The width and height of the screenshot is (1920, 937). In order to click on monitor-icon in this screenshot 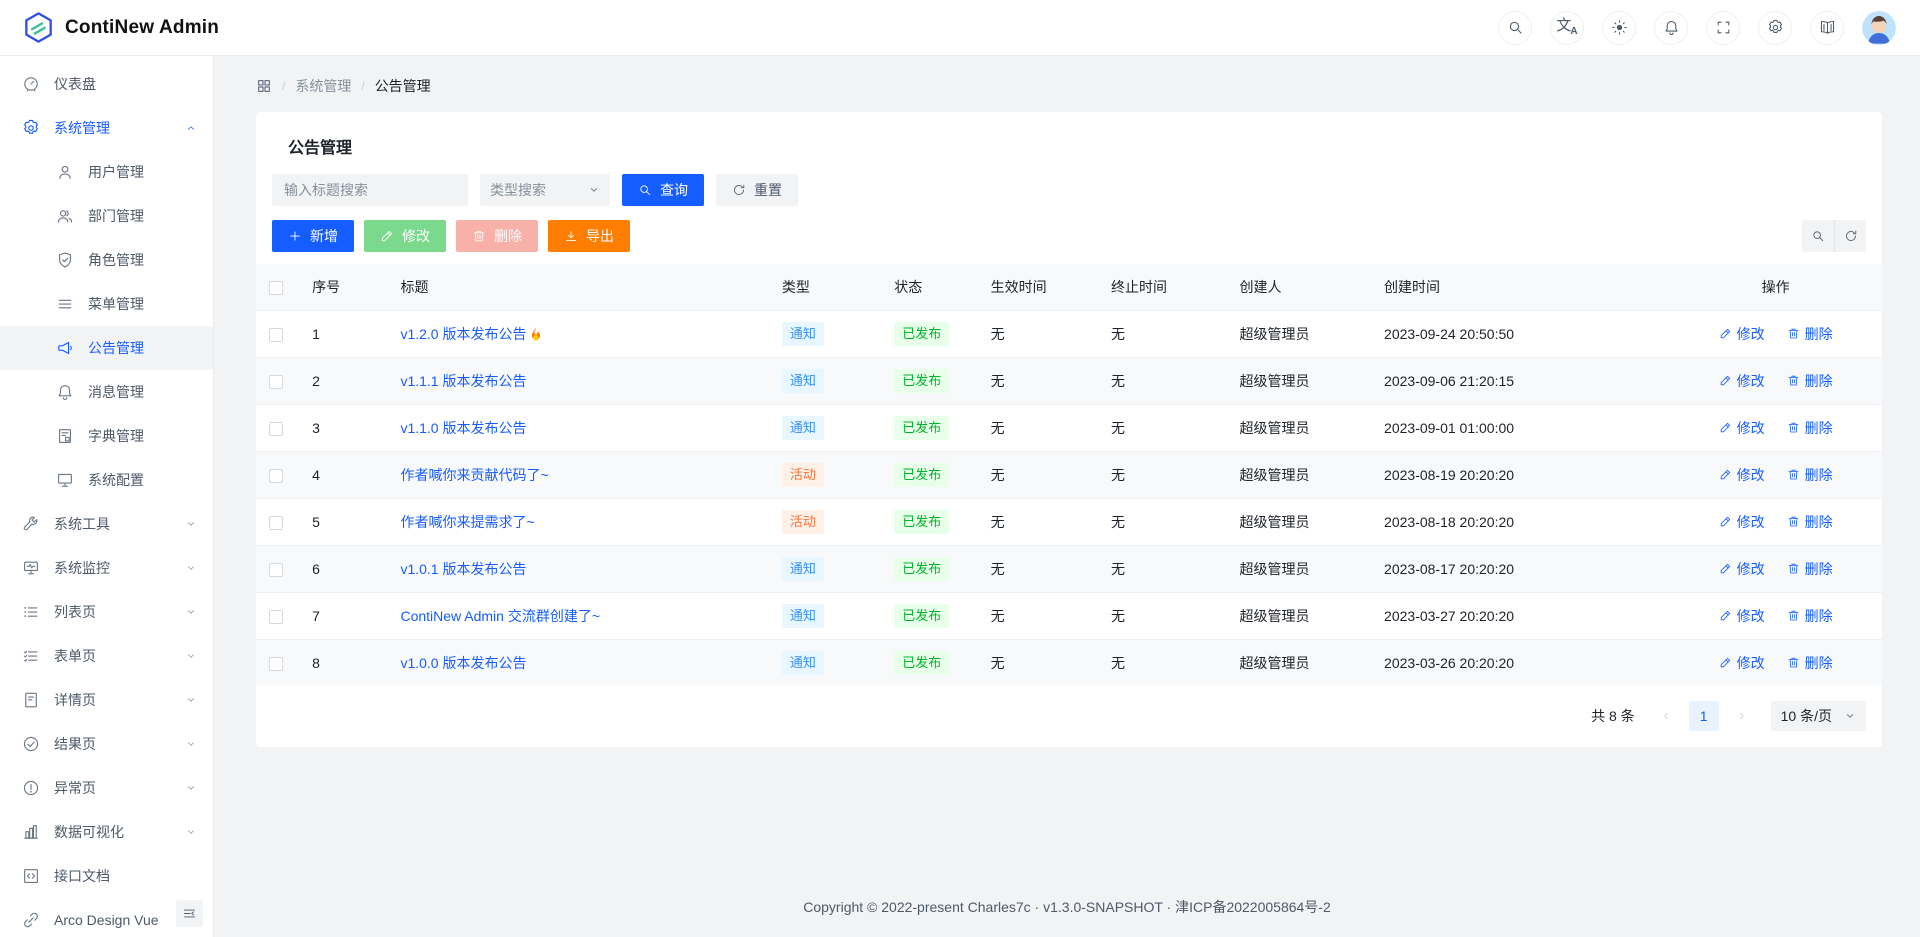, I will do `click(65, 480)`.